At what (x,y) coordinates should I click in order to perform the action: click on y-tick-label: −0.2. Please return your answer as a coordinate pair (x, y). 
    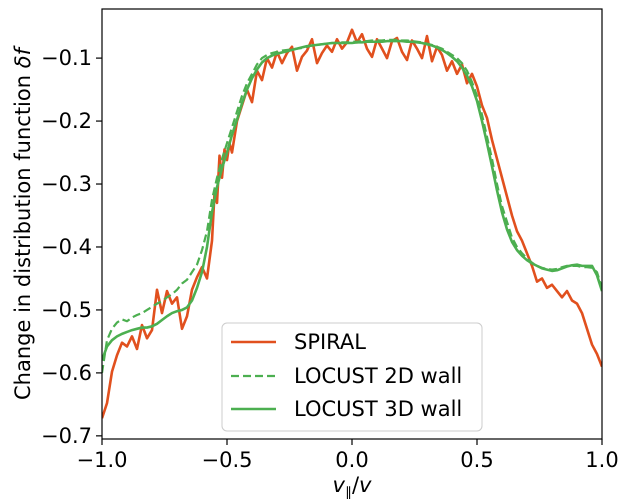
    Looking at the image, I should click on (66, 121).